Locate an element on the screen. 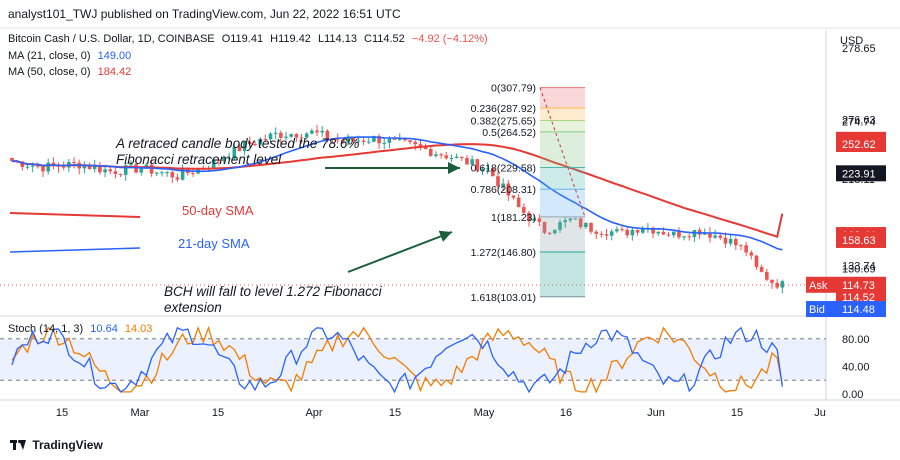 Image resolution: width=900 pixels, height=460 pixels. fib-level-label: 0.382(275.65) is located at coordinates (503, 121).